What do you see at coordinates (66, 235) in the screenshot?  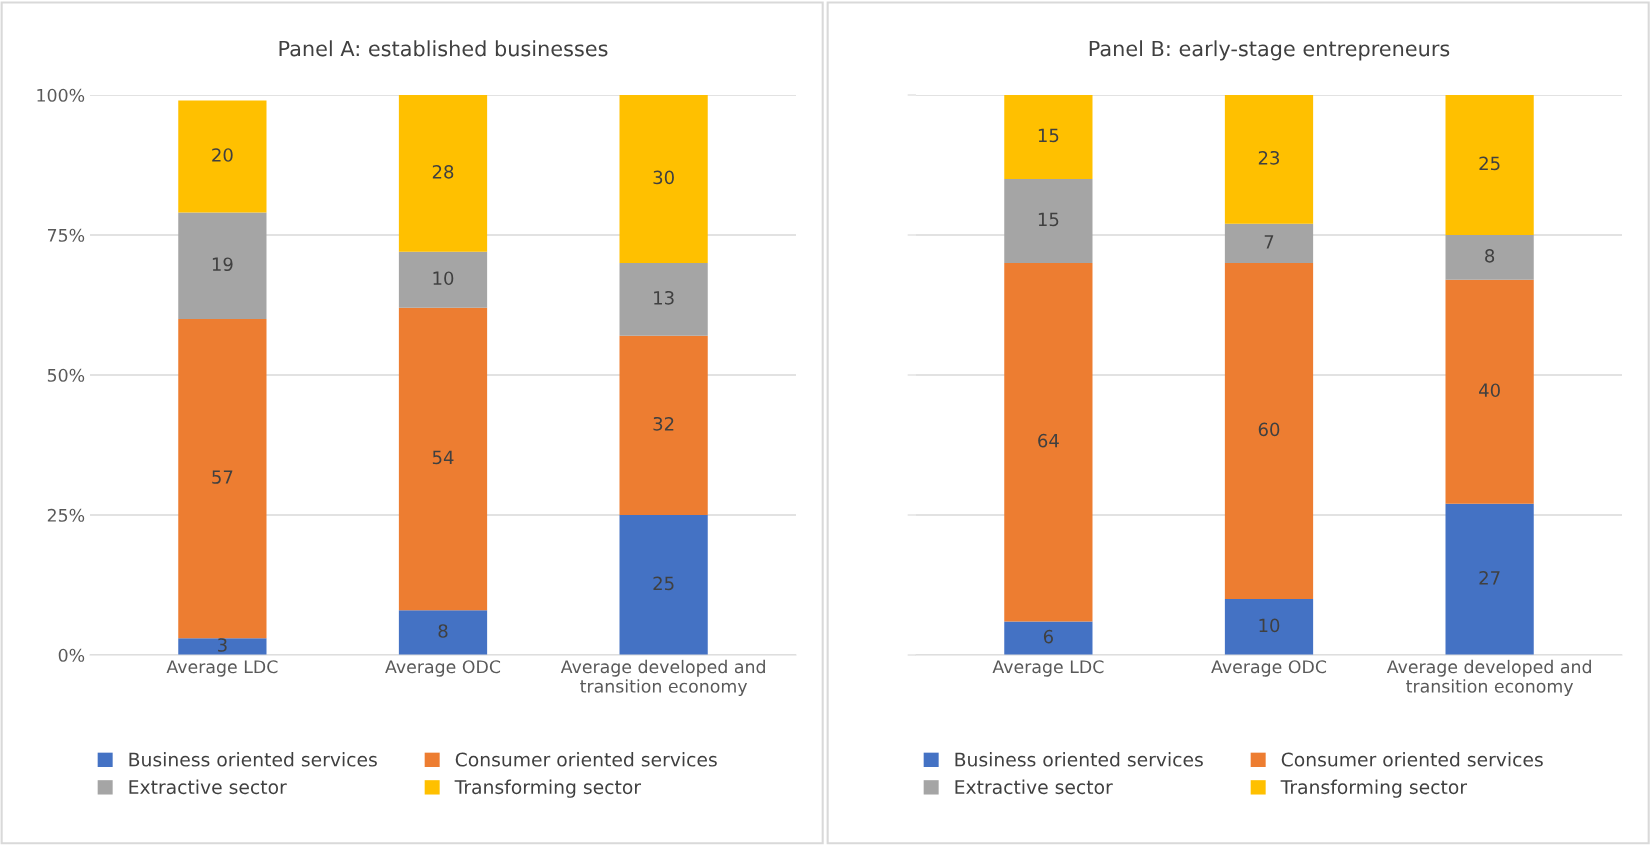 I see `y-tick-label: 75%` at bounding box center [66, 235].